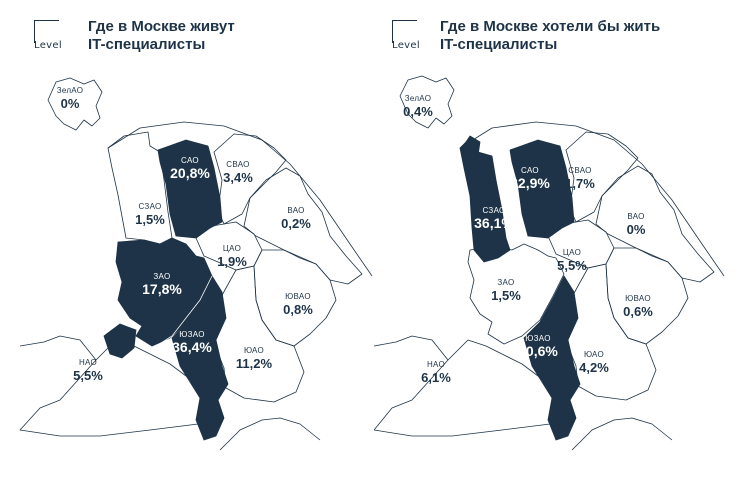 This screenshot has width=748, height=477. I want to click on label-yuzao: ЮЗАО 10,6%, so click(538, 346).